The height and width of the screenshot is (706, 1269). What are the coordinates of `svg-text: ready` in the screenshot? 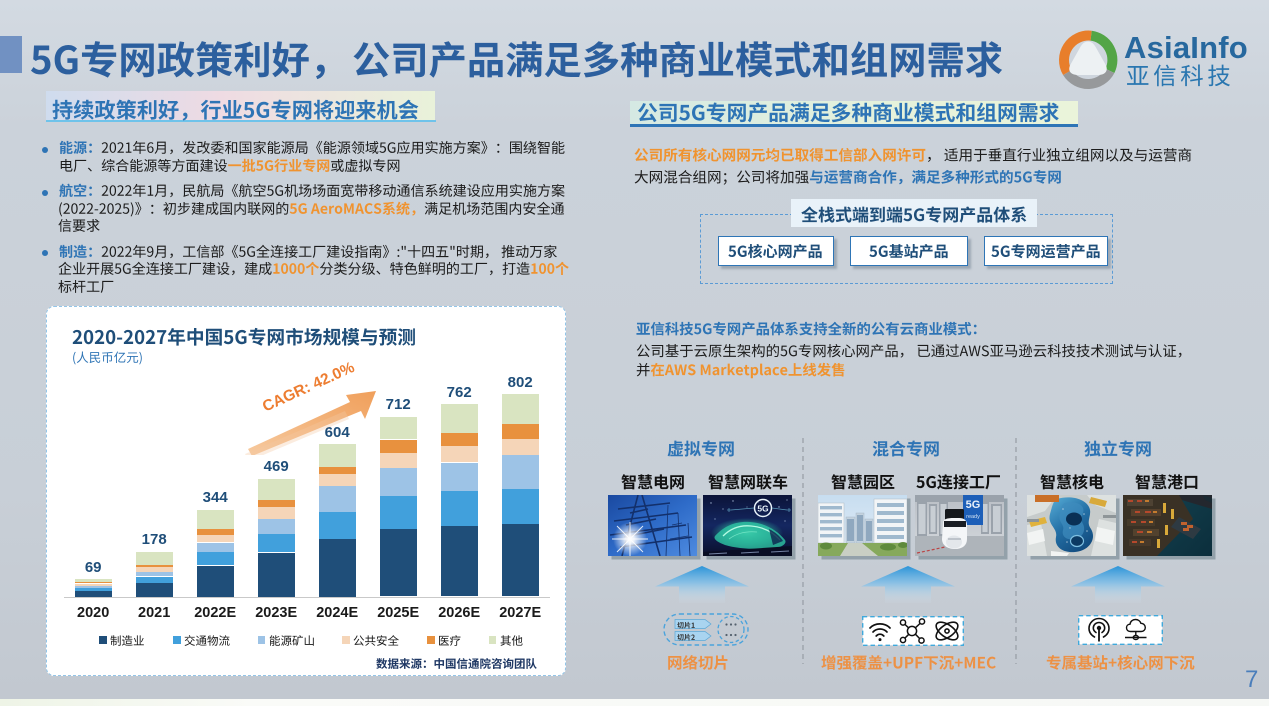 It's located at (973, 517).